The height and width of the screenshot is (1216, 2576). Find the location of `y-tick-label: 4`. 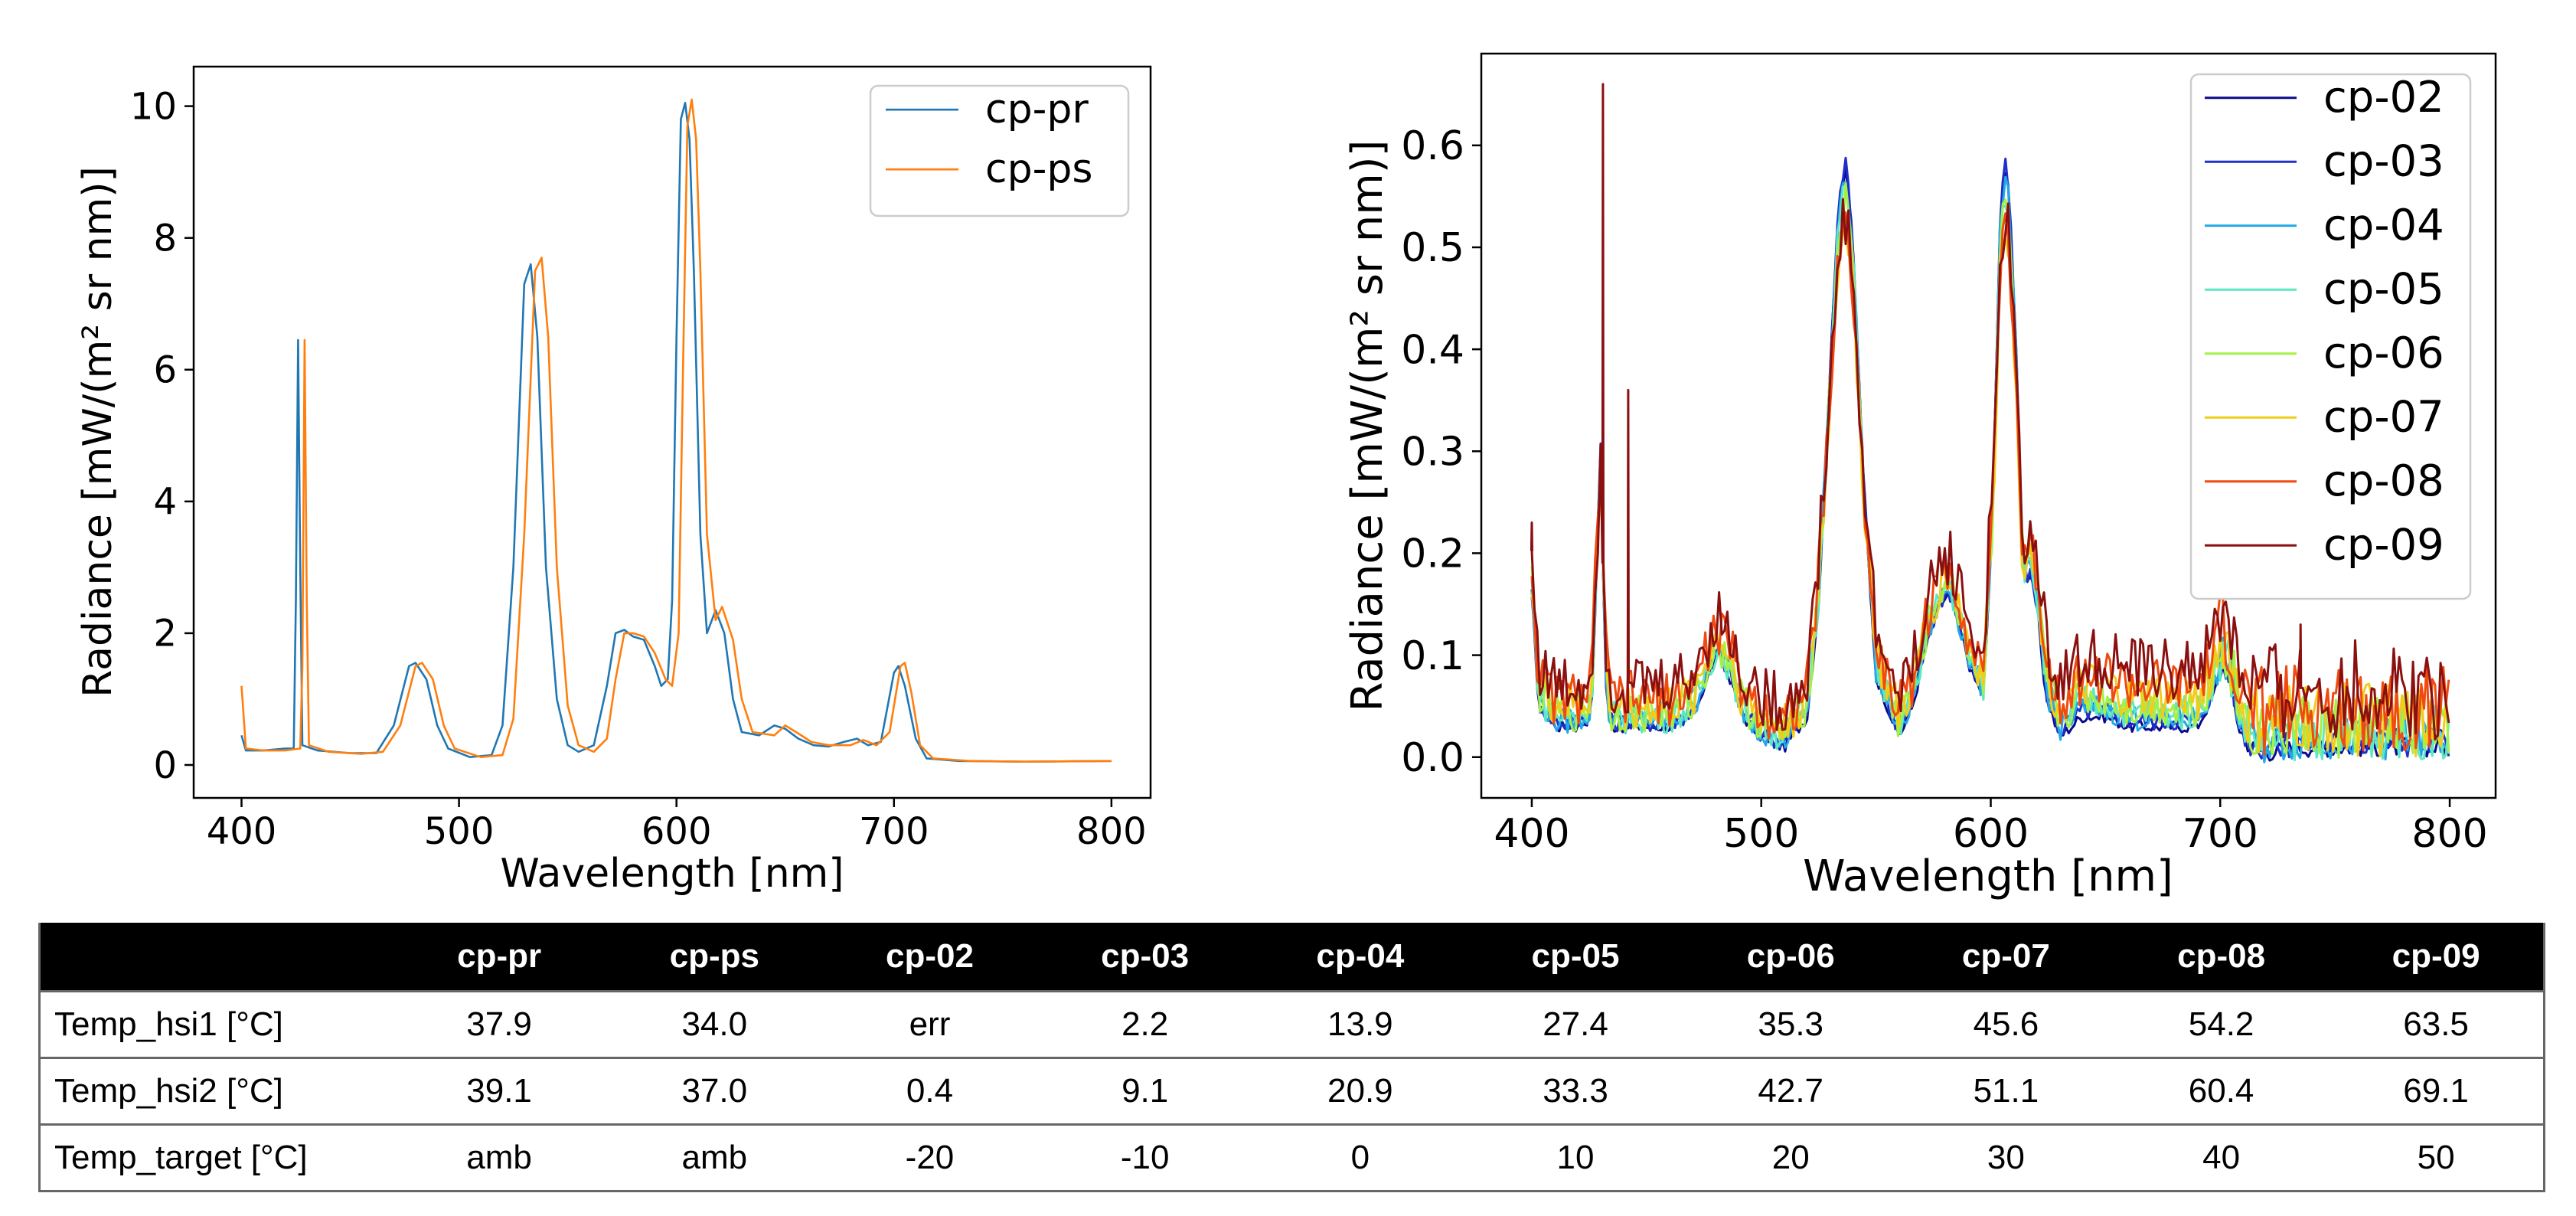

y-tick-label: 4 is located at coordinates (165, 502).